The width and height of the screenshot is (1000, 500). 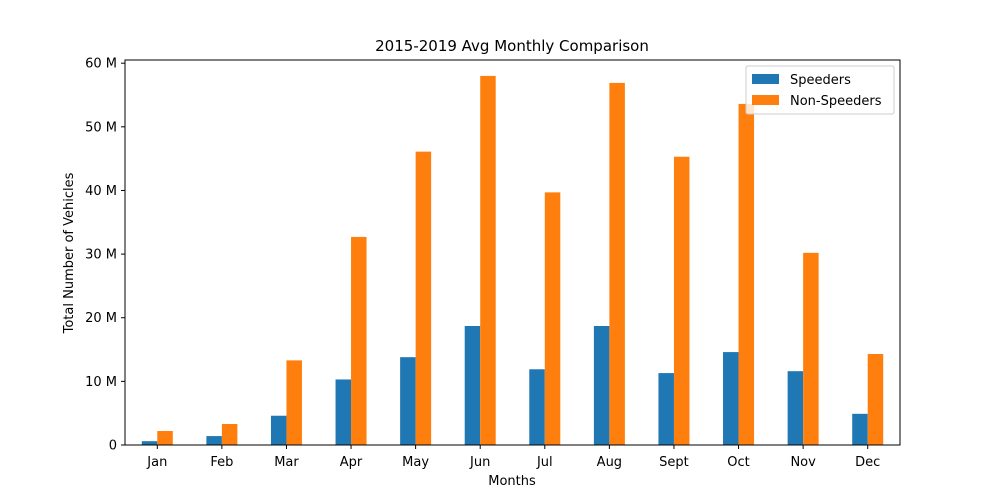 What do you see at coordinates (101, 191) in the screenshot?
I see `y-tick-label: 40 M` at bounding box center [101, 191].